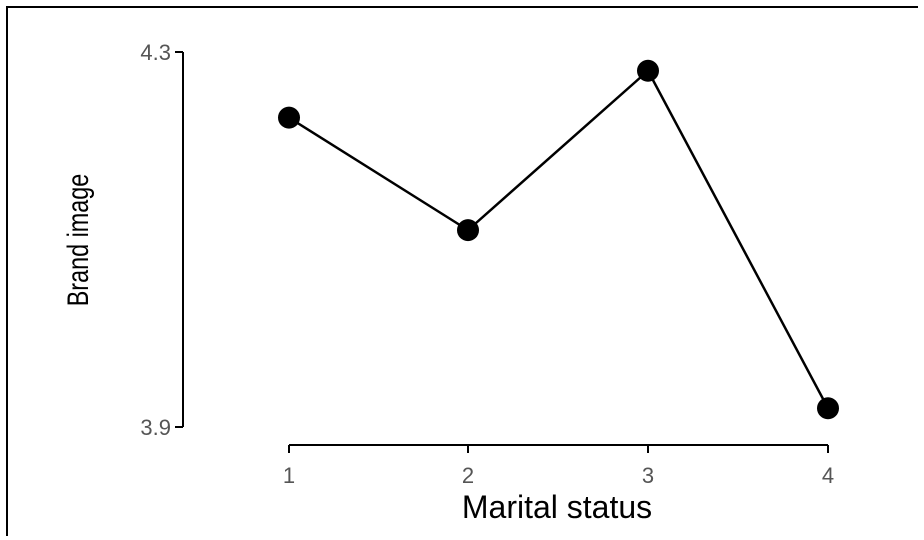  I want to click on y-tick-label: 4.3, so click(155, 52).